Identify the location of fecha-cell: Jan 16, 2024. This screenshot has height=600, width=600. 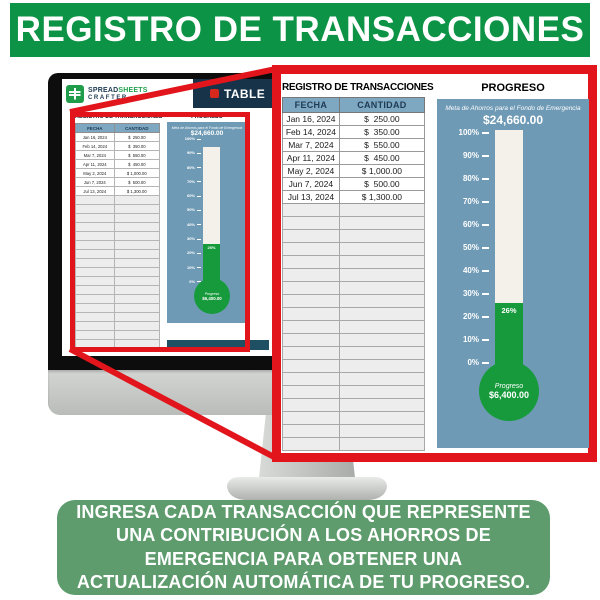
(311, 119).